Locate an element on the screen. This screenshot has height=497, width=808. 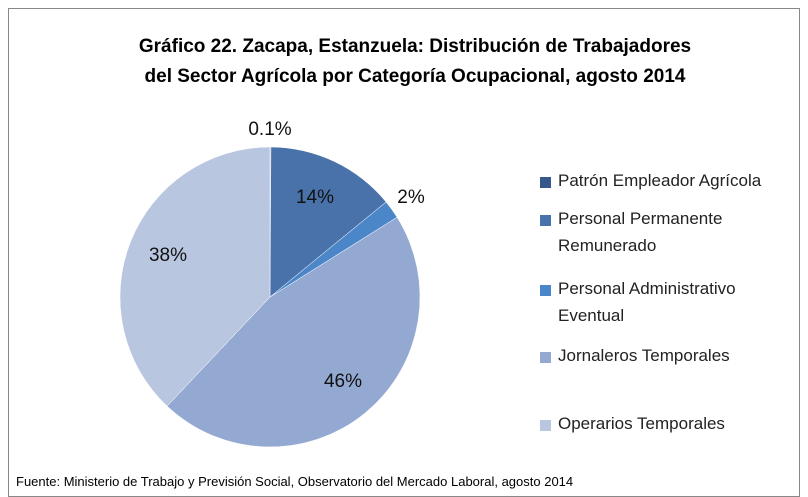
legend-label: Jornaleros Temporales is located at coordinates (644, 355).